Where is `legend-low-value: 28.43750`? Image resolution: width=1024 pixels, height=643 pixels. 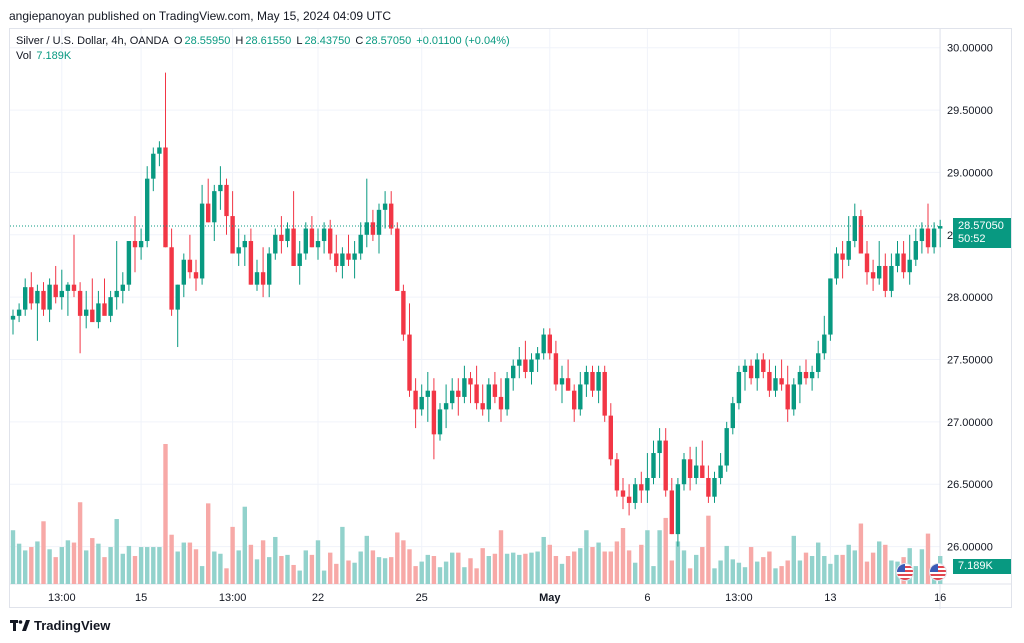
legend-low-value: 28.43750 is located at coordinates (327, 41).